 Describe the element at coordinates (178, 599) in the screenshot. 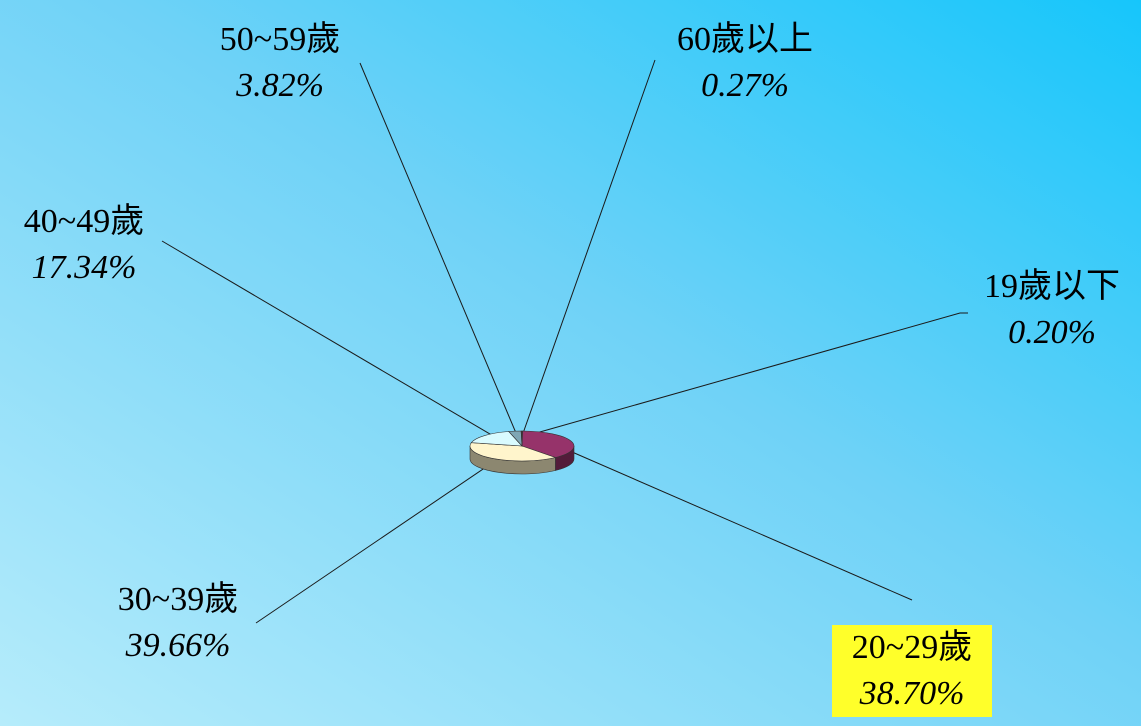

I see `label-30-39-name: 30~39歲` at that location.